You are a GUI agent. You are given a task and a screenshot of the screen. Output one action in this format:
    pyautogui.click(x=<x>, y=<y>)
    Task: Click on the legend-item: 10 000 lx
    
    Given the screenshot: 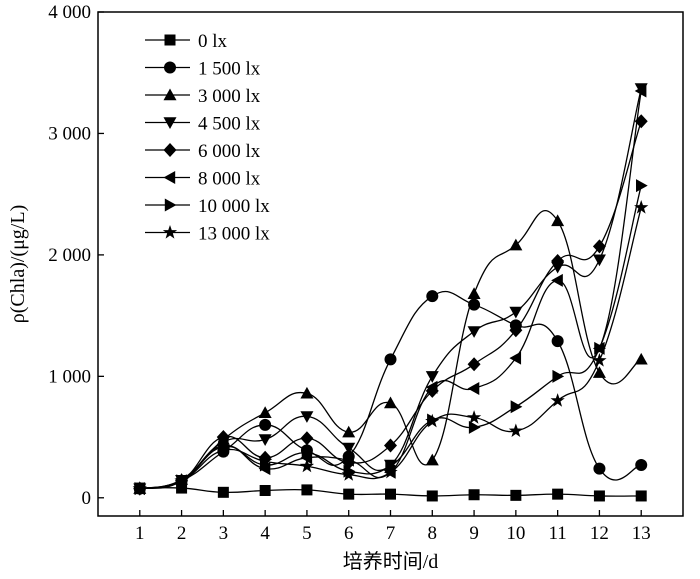 What is the action you would take?
    pyautogui.click(x=207, y=206)
    